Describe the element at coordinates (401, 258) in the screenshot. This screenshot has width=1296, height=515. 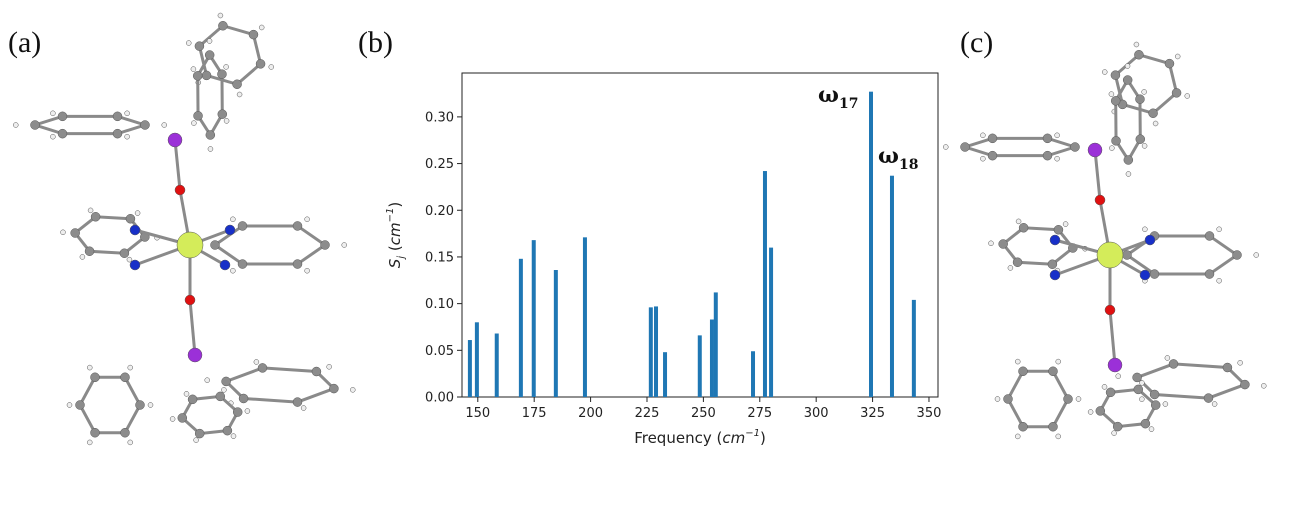
I see `y-label-part: j` at that location.